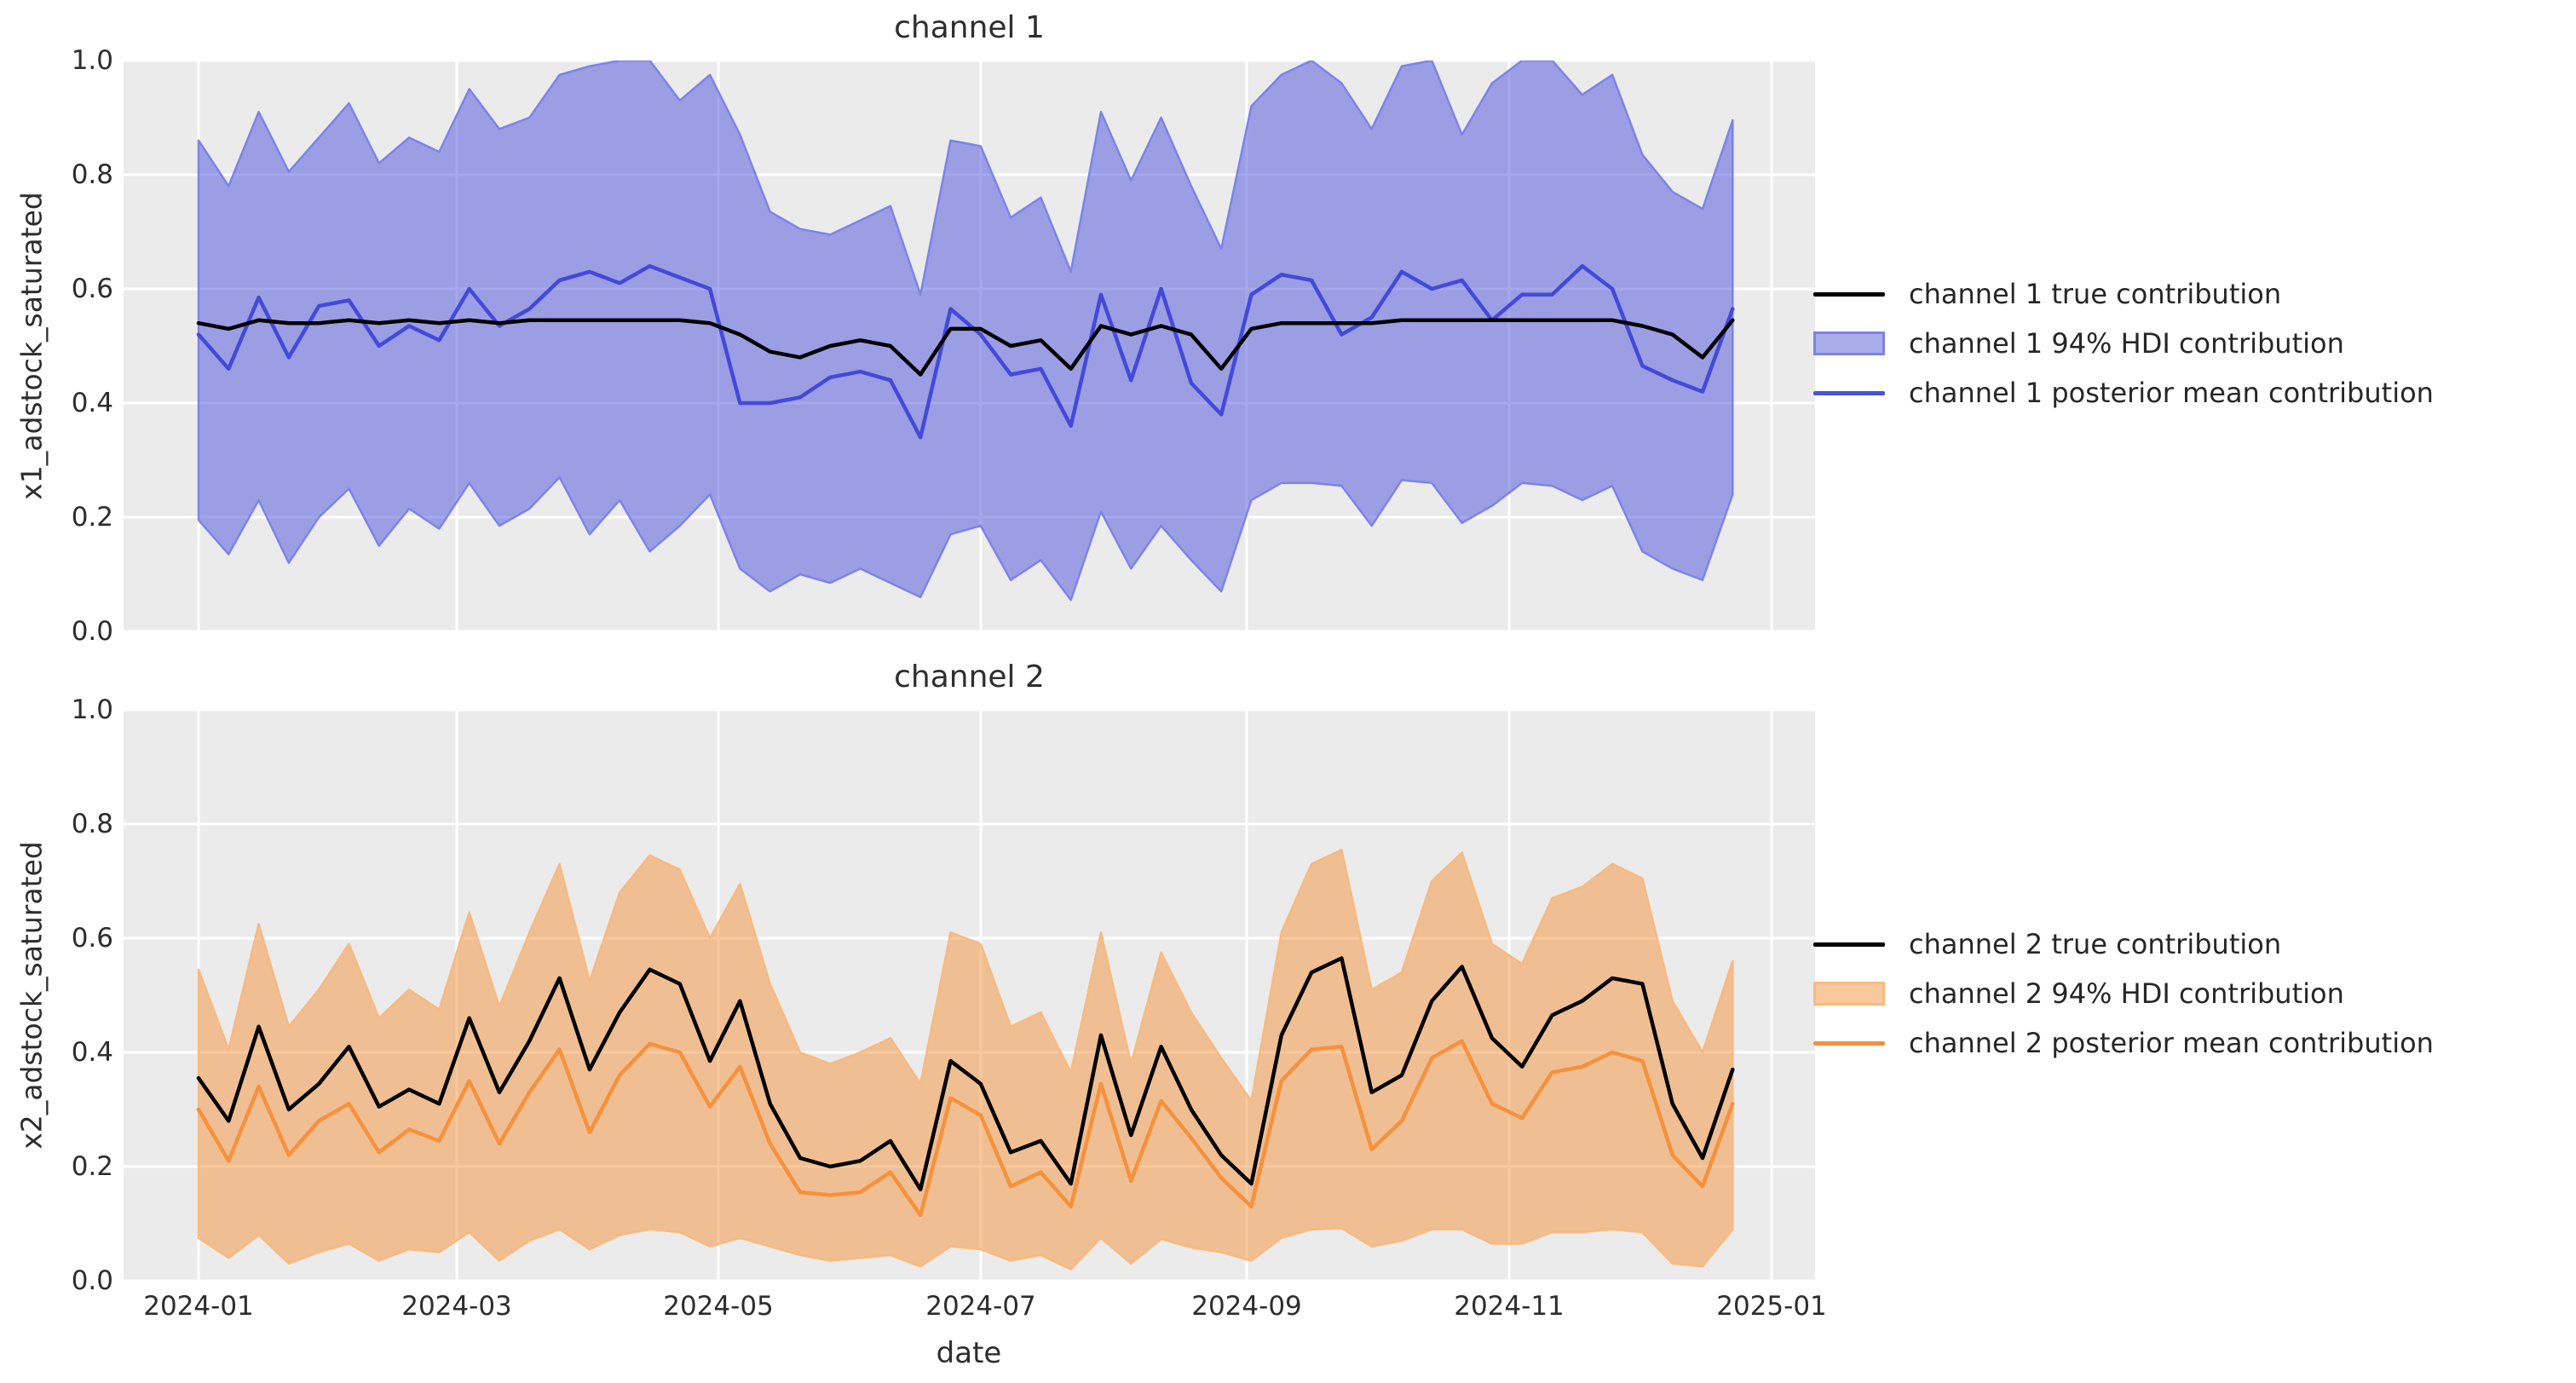  I want to click on x-axis-label: date, so click(969, 1353).